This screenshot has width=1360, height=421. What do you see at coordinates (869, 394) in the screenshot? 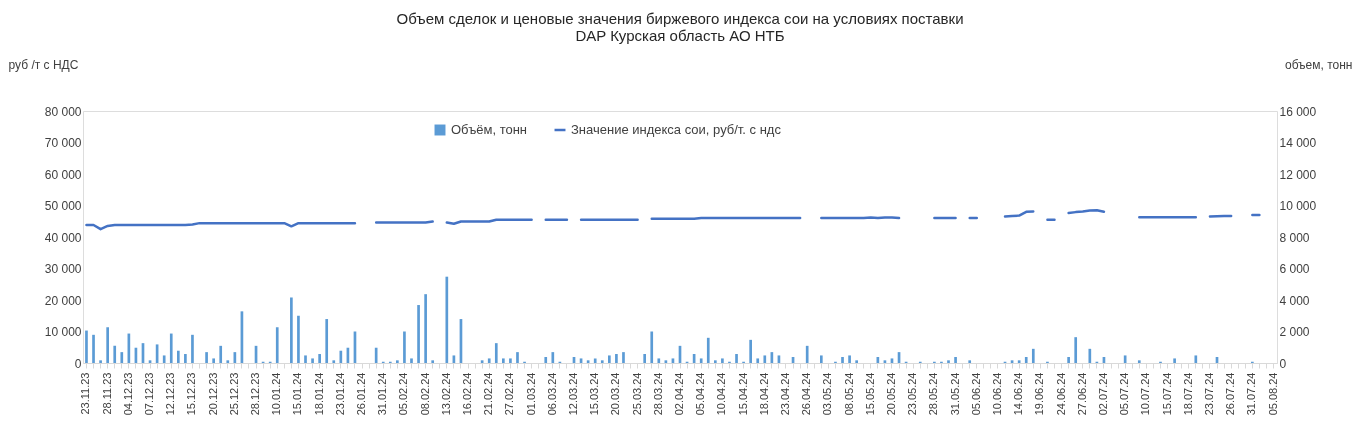
I see `x-tick-label: 15.05.24` at bounding box center [869, 394].